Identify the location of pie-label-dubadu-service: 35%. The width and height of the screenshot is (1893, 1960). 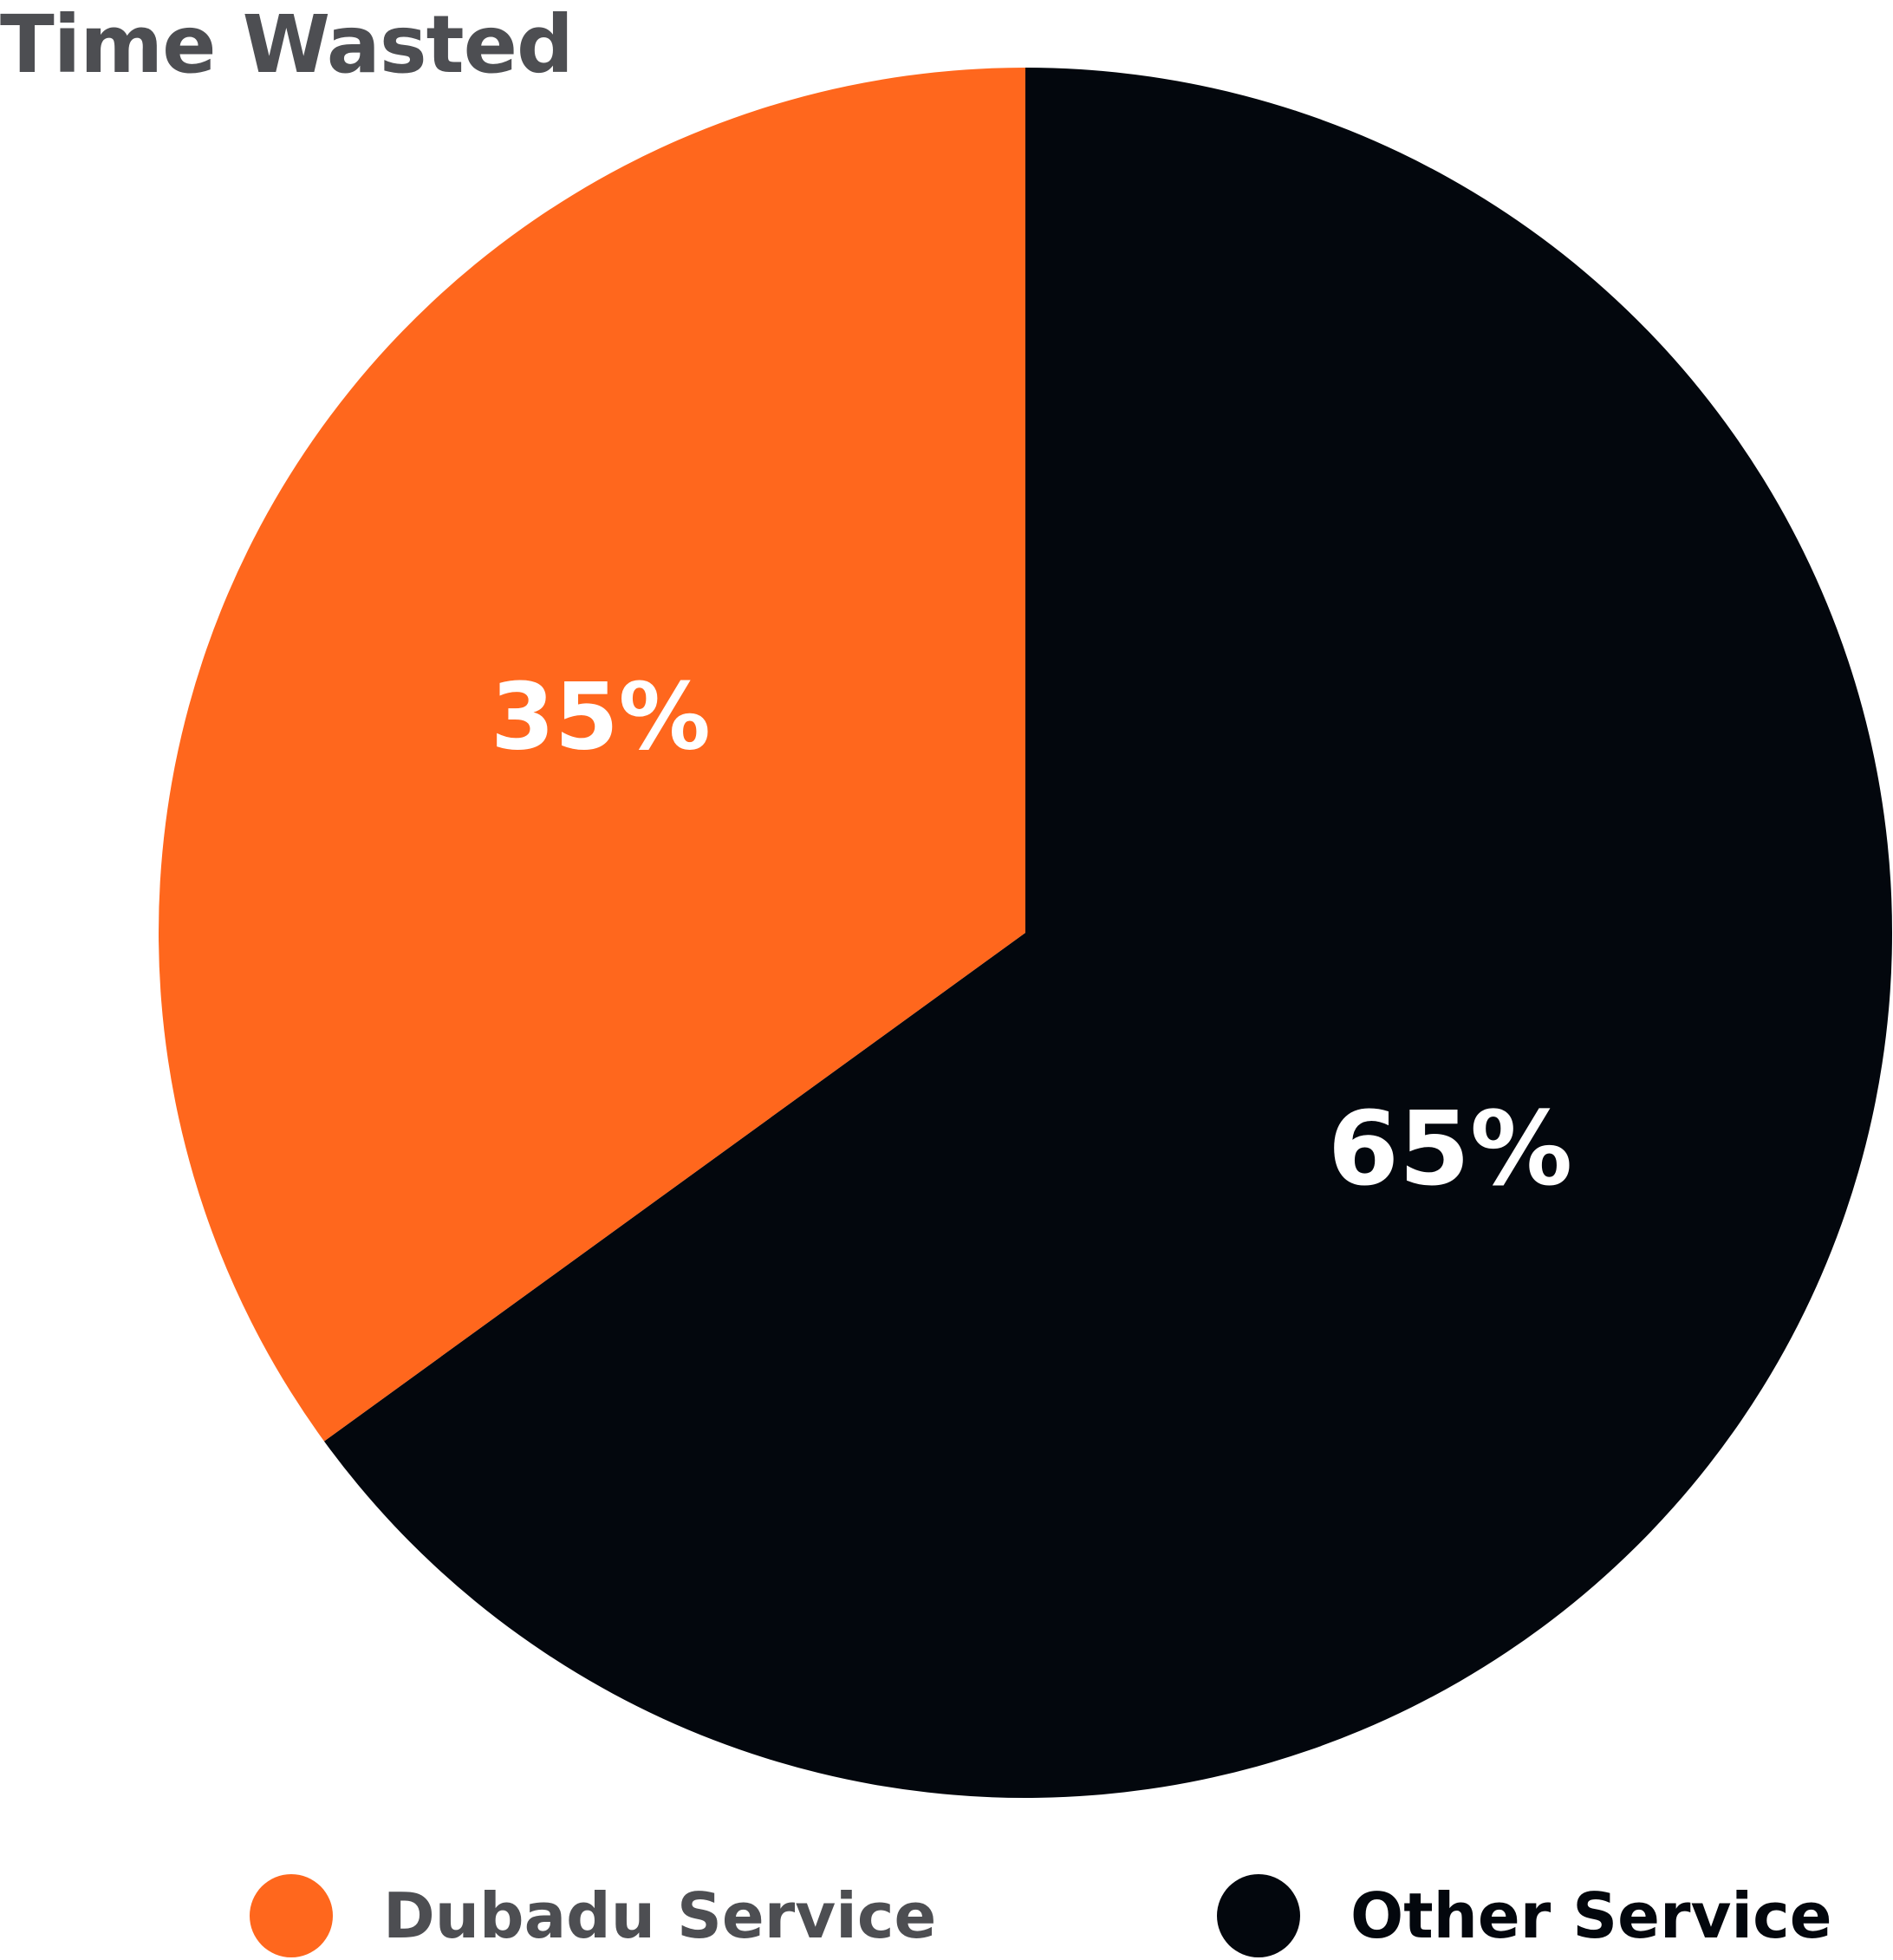
(601, 716).